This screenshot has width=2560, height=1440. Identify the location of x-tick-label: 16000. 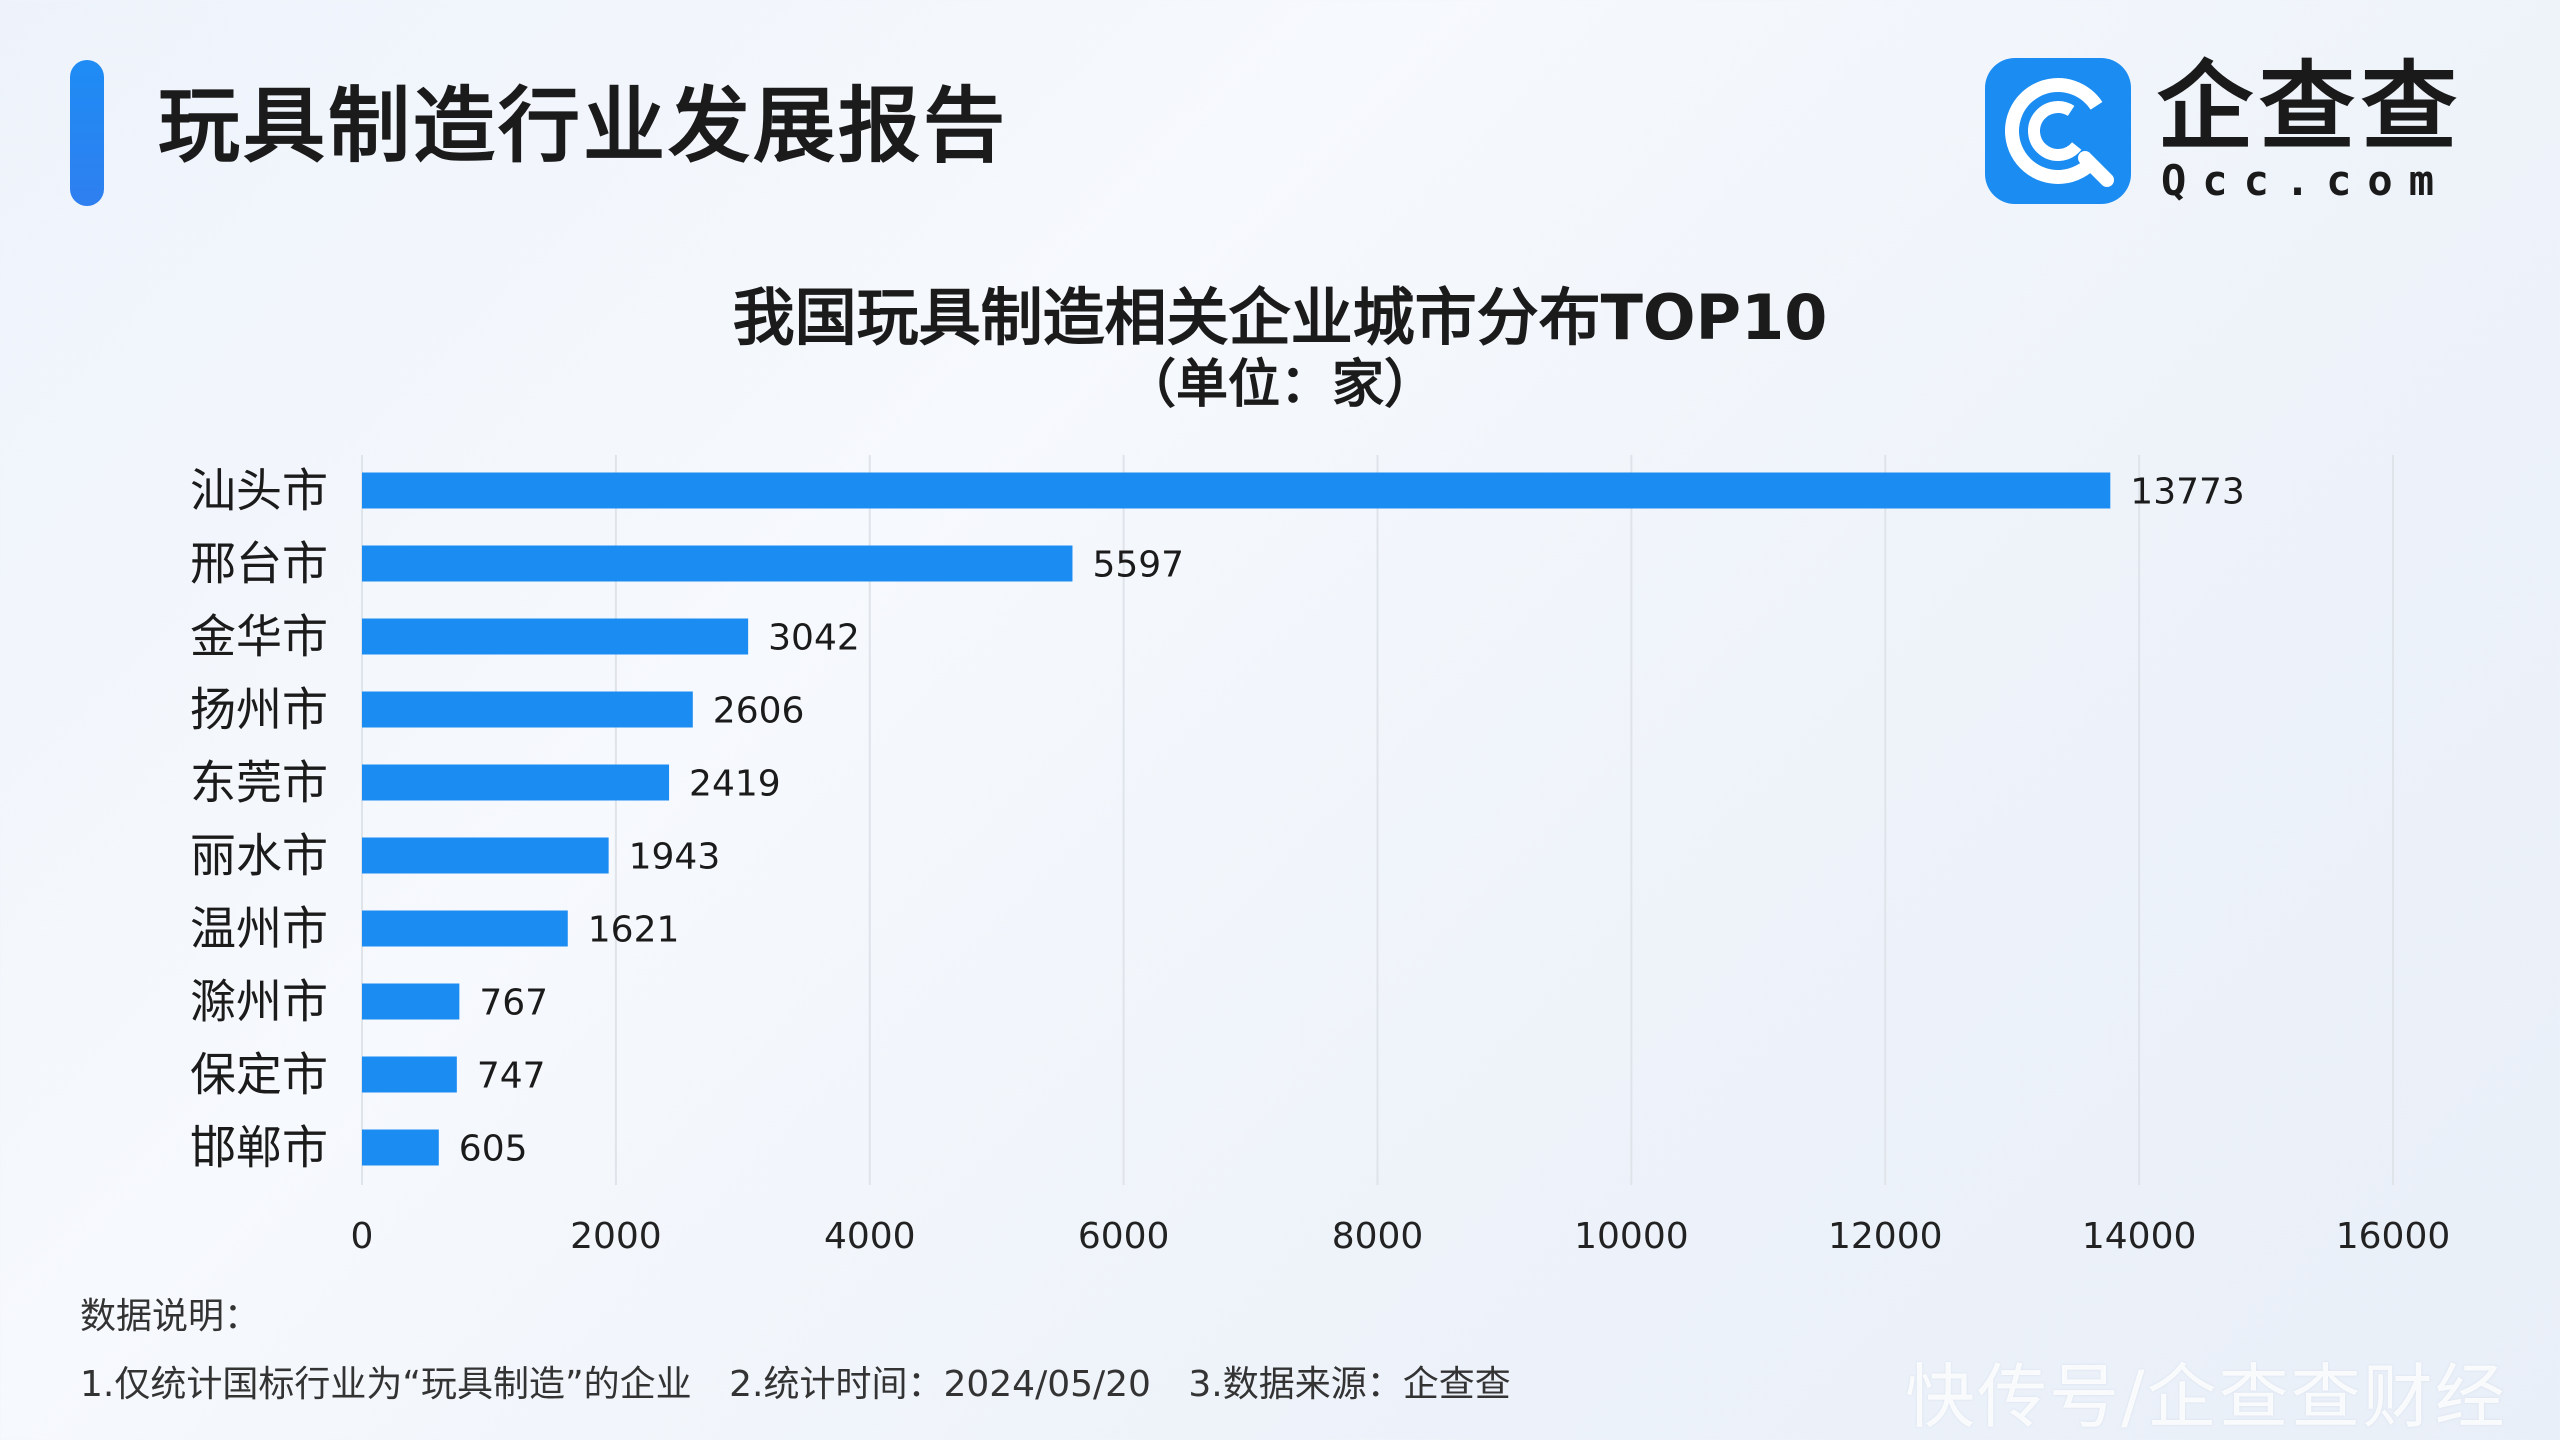
(2393, 1236).